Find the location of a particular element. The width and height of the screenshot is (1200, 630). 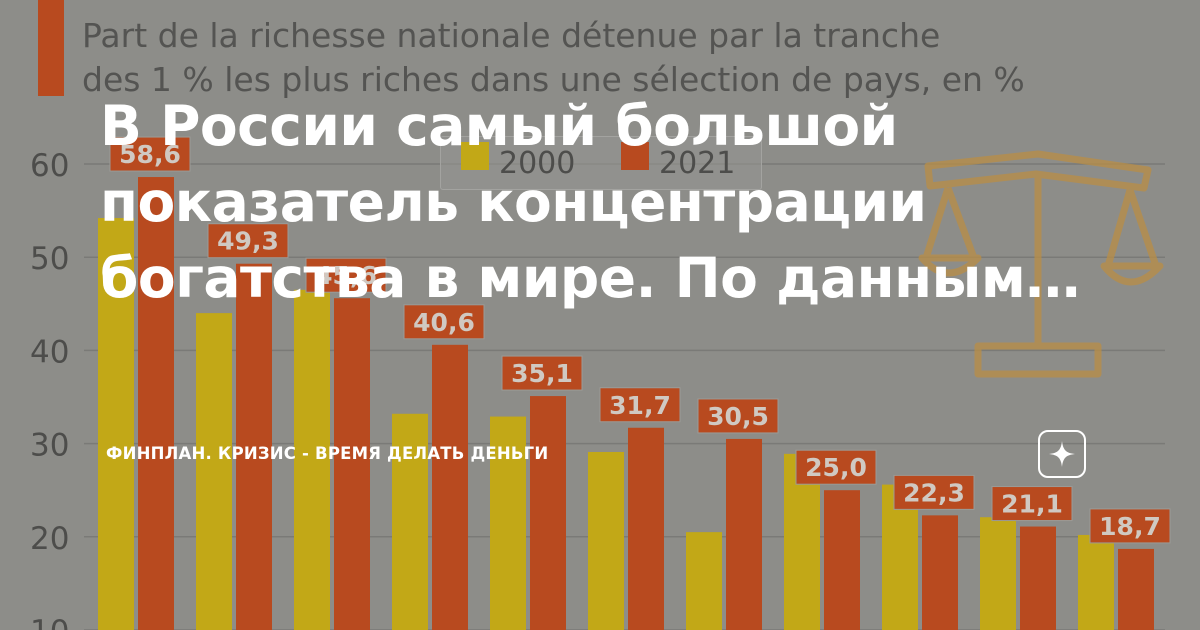

data-label-2021: 58,6 is located at coordinates (150, 154).